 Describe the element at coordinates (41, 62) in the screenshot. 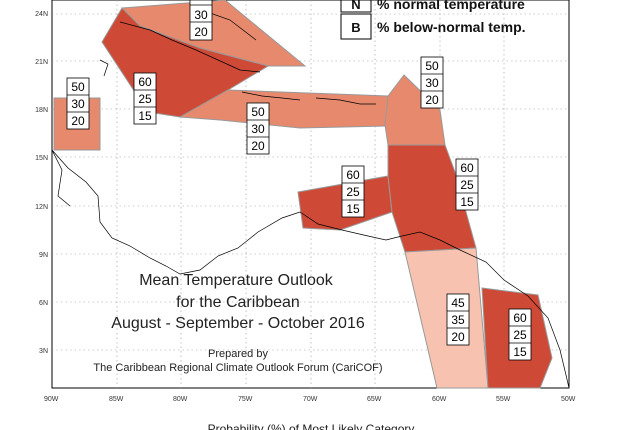

I see `lat-label: 21N` at that location.